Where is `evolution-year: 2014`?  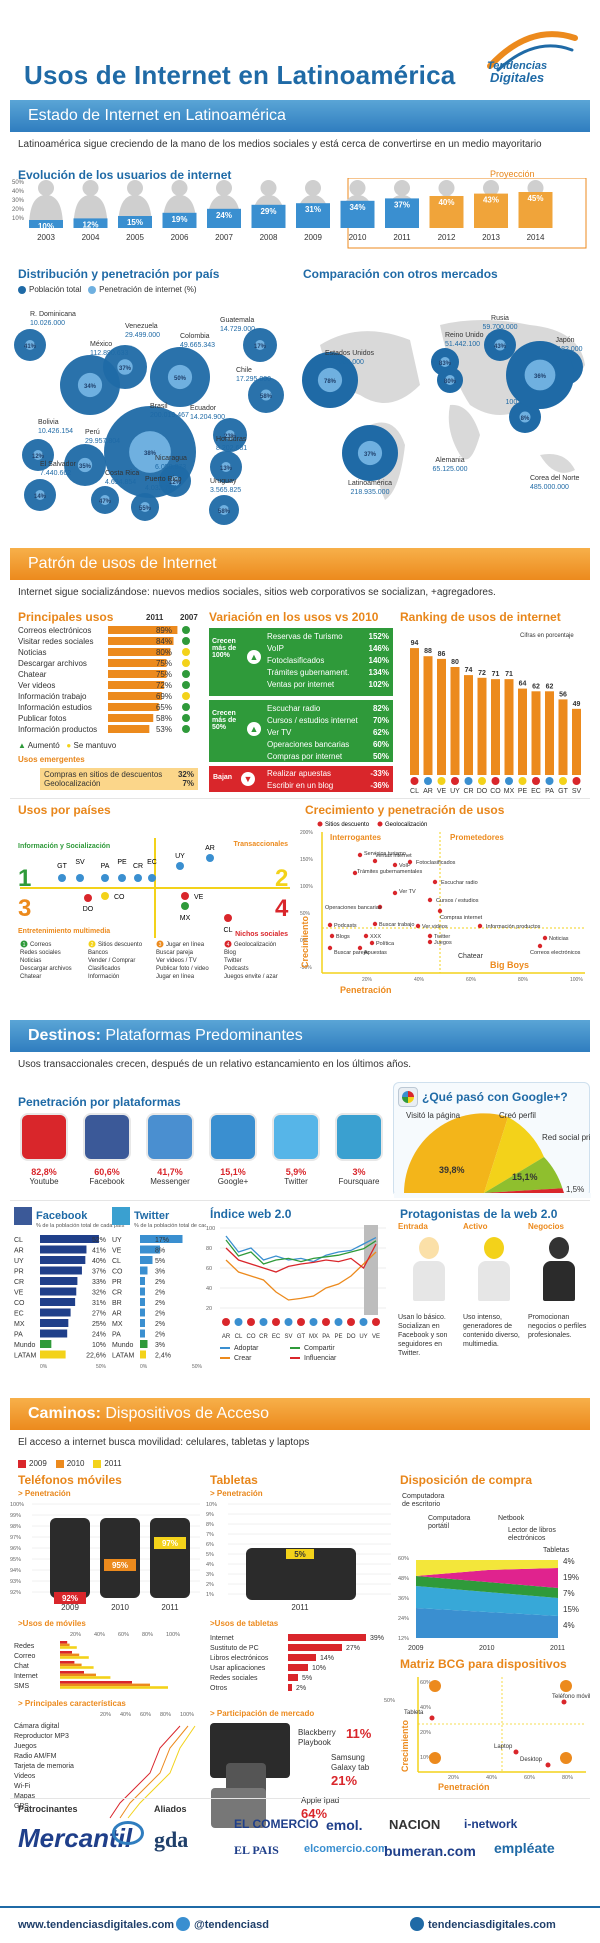
evolution-year: 2014 is located at coordinates (536, 237).